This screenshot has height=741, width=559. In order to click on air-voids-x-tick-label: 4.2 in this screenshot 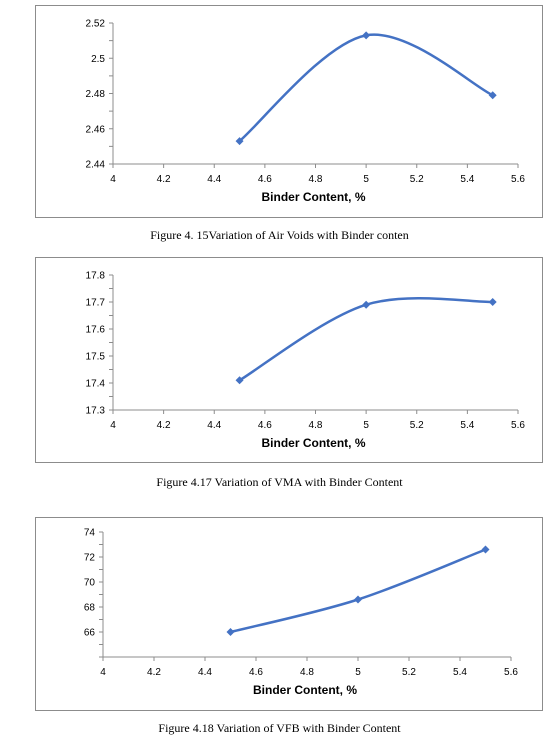, I will do `click(164, 179)`.